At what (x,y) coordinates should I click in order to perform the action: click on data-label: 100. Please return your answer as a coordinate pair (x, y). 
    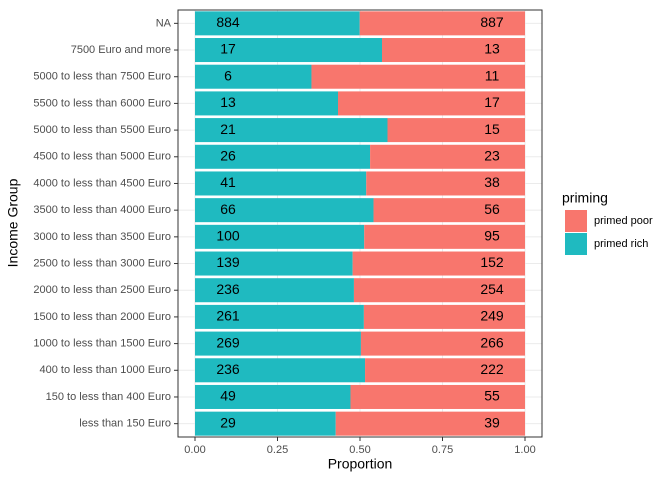
    Looking at the image, I should click on (228, 236).